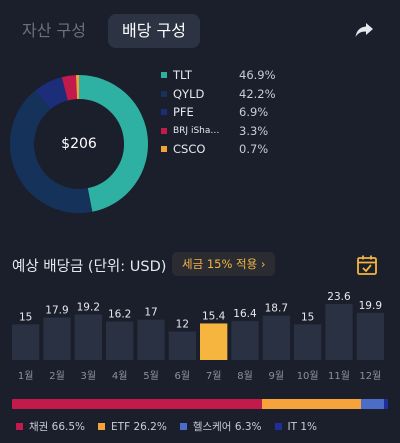  I want to click on tab-bar: 자산 구성 배당 구성, so click(104, 31).